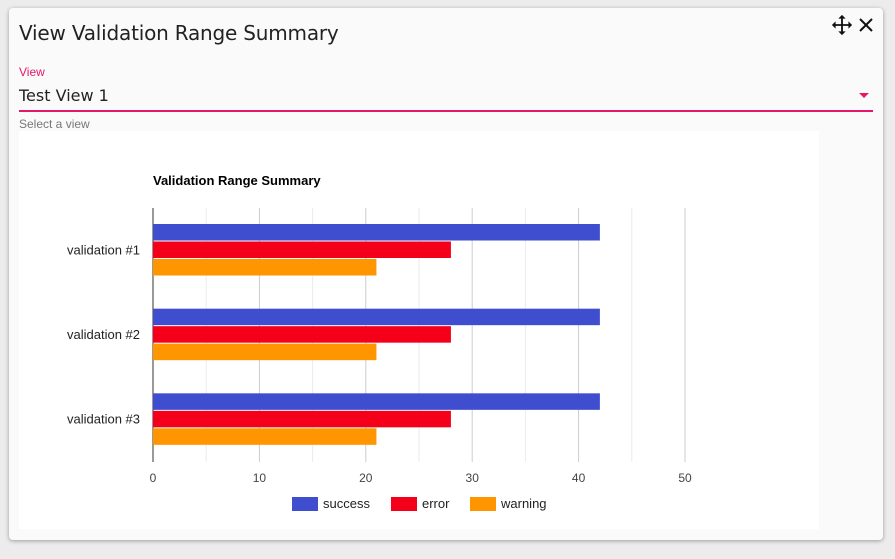 This screenshot has width=895, height=559. Describe the element at coordinates (579, 478) in the screenshot. I see `x-tick-label: 40` at that location.